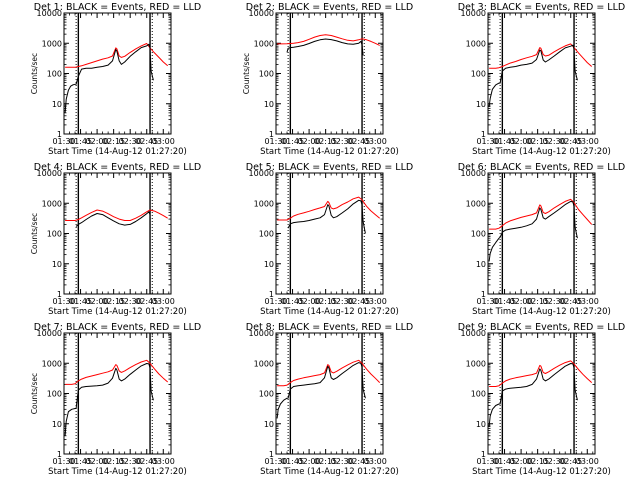 This screenshot has height=480, width=640. What do you see at coordinates (541, 167) in the screenshot?
I see `panel-title: Det 6: BLACK = Events, RED = LLD` at bounding box center [541, 167].